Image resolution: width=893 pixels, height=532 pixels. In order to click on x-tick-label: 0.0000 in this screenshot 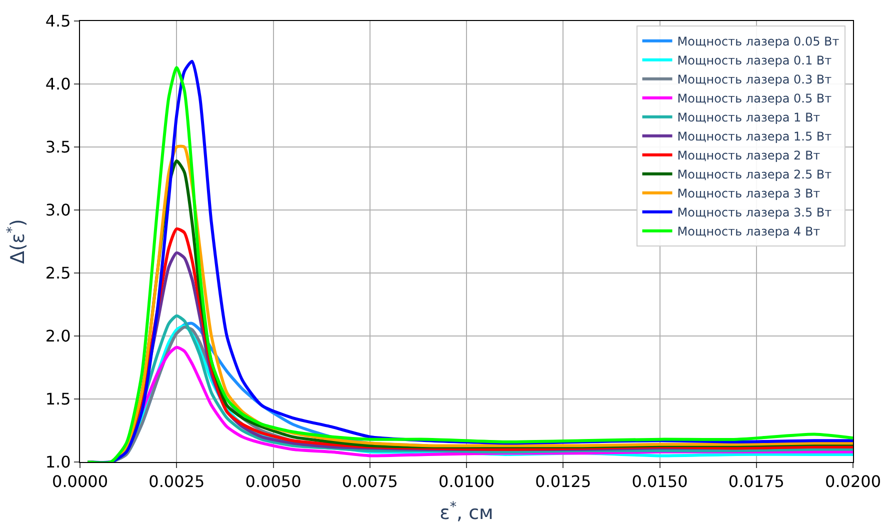, I will do `click(80, 482)`.